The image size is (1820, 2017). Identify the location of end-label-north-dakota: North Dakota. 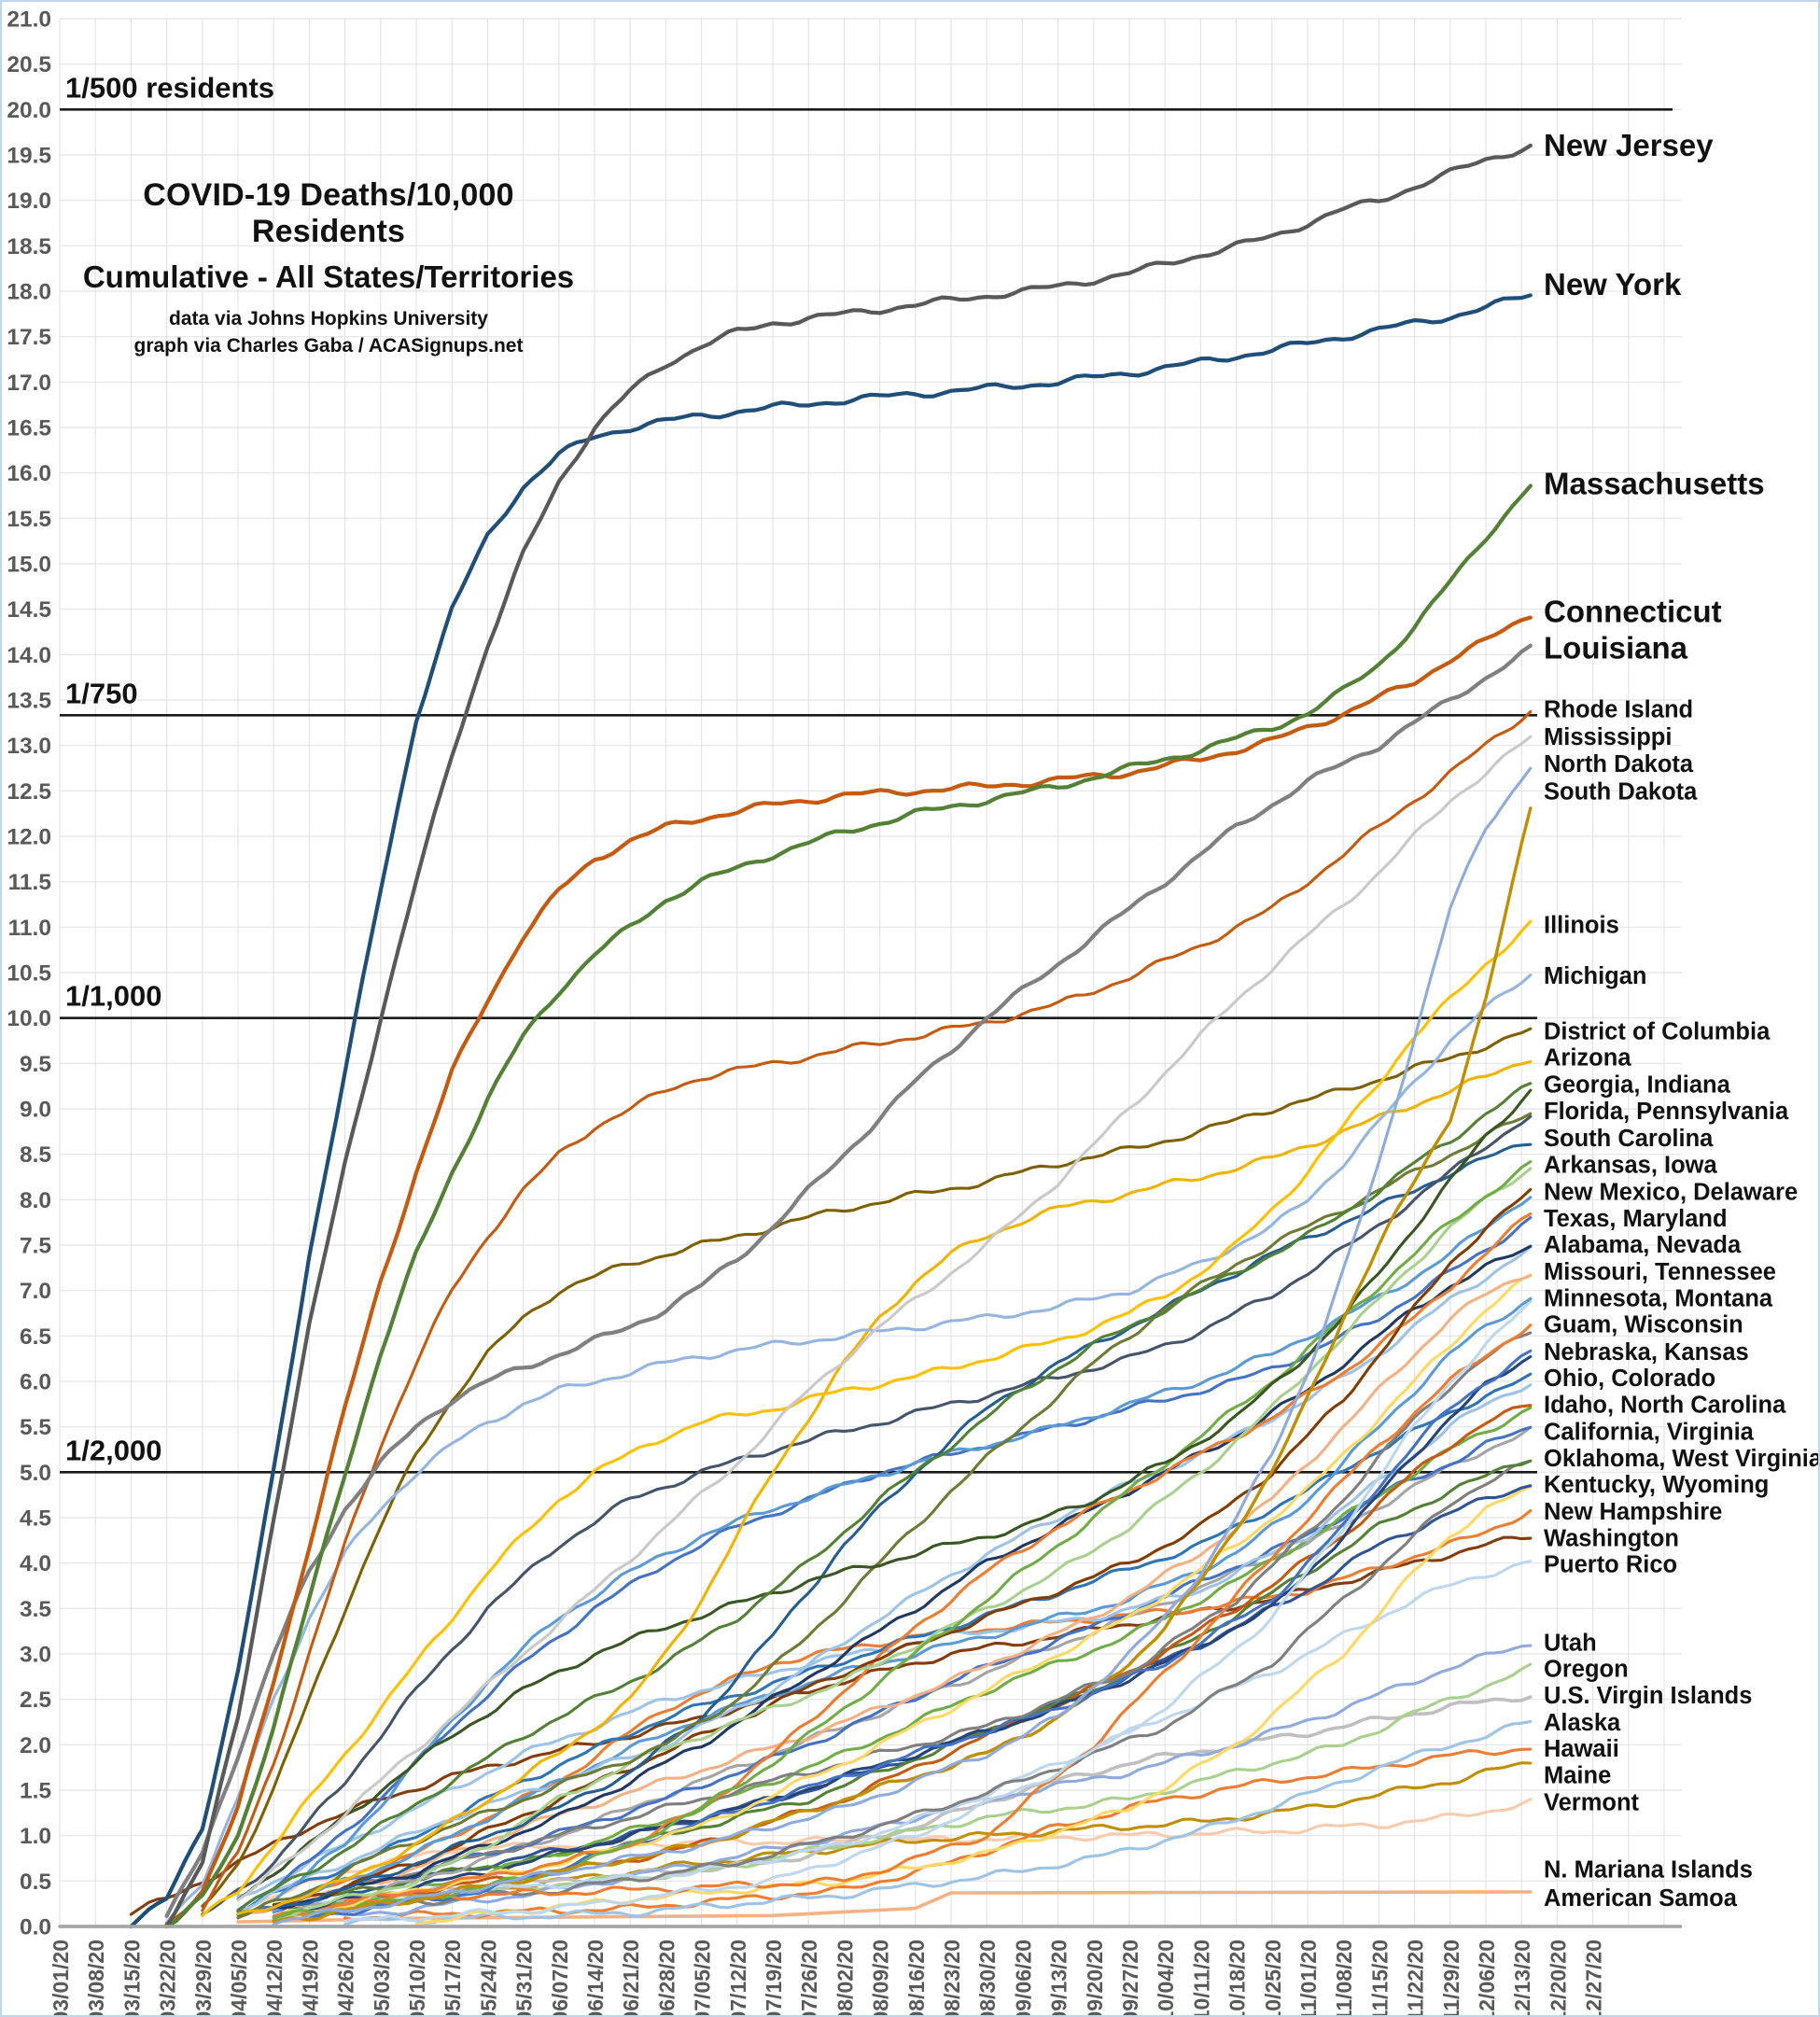
(1619, 764).